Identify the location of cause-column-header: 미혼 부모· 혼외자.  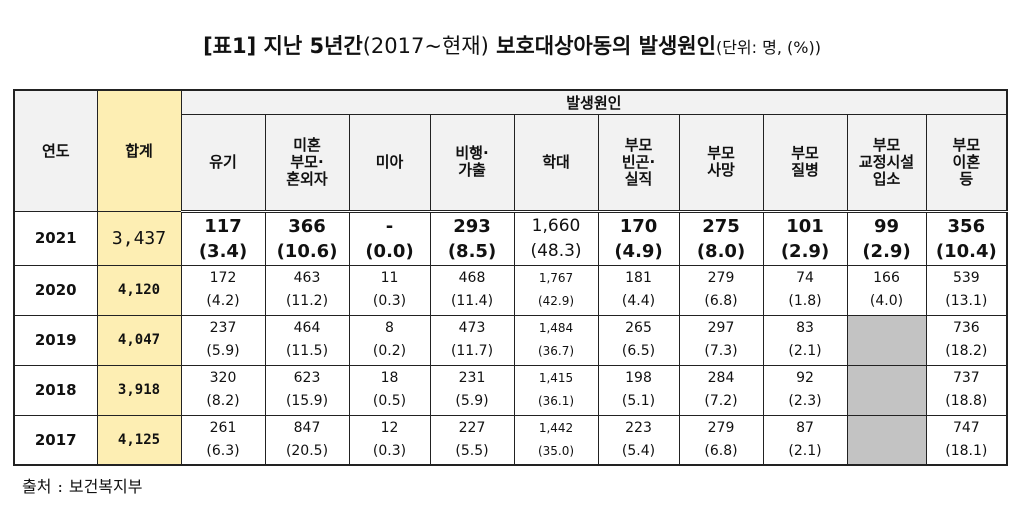
(307, 163).